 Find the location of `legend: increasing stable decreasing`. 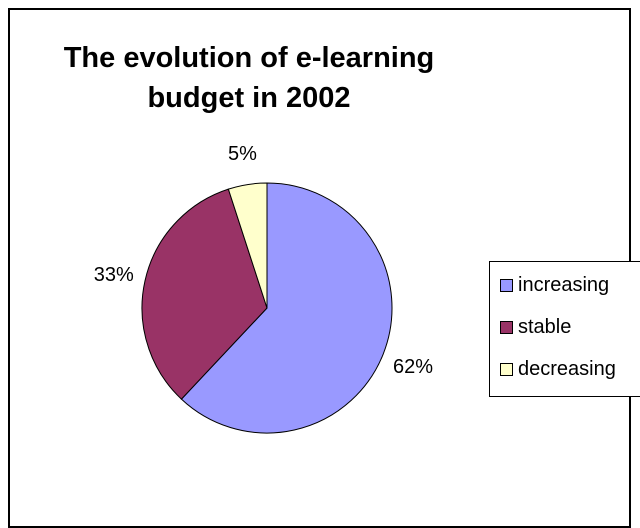

legend: increasing stable decreasing is located at coordinates (564, 329).